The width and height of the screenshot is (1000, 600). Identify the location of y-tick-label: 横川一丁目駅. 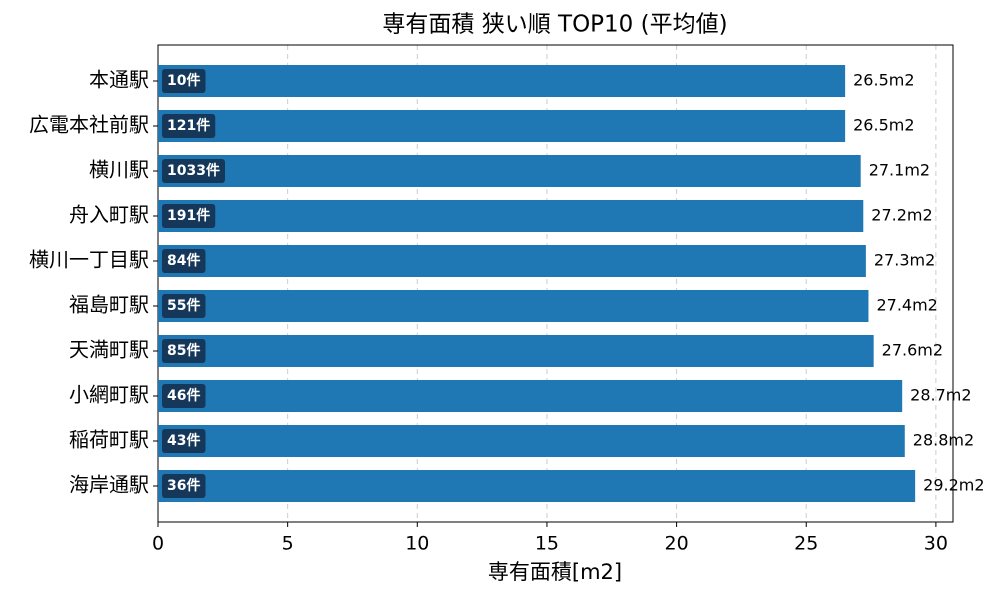
(89, 260).